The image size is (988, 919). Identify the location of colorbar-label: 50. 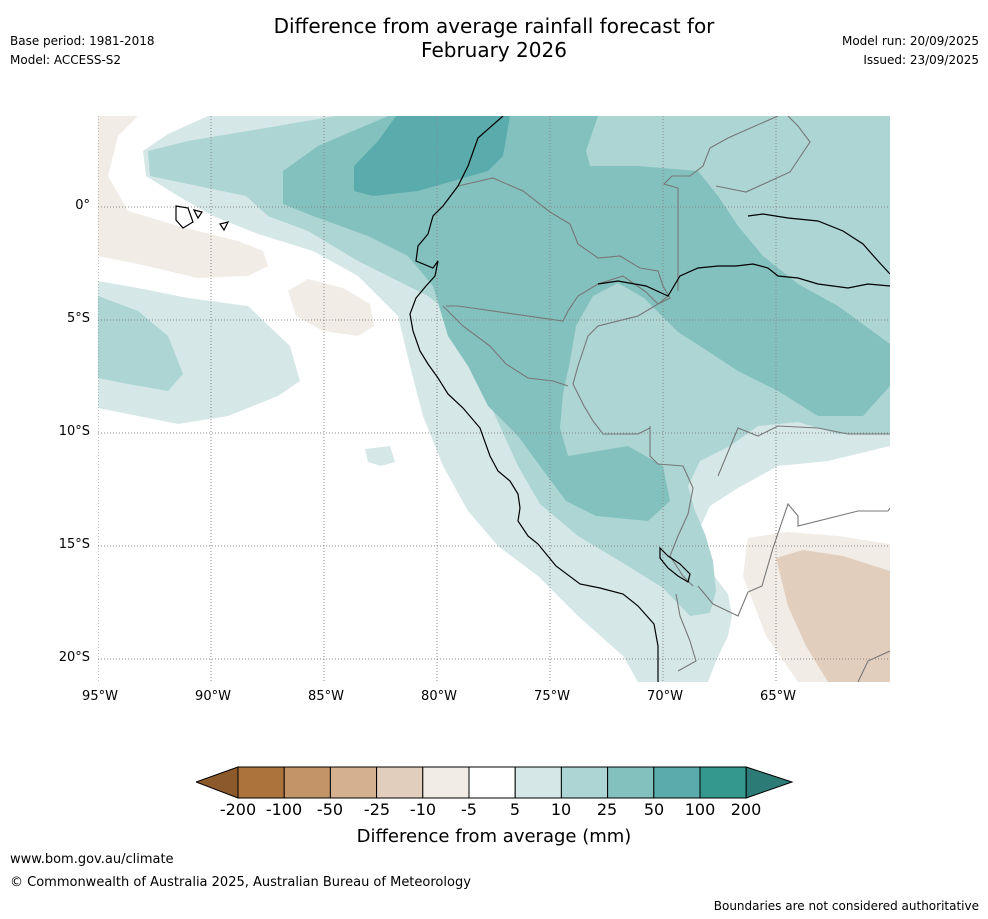
(654, 809).